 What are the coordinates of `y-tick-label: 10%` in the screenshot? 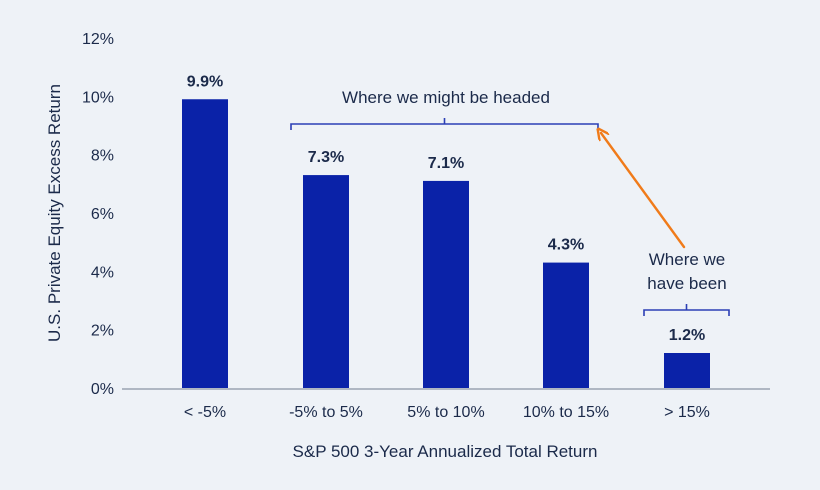 It's located at (98, 97).